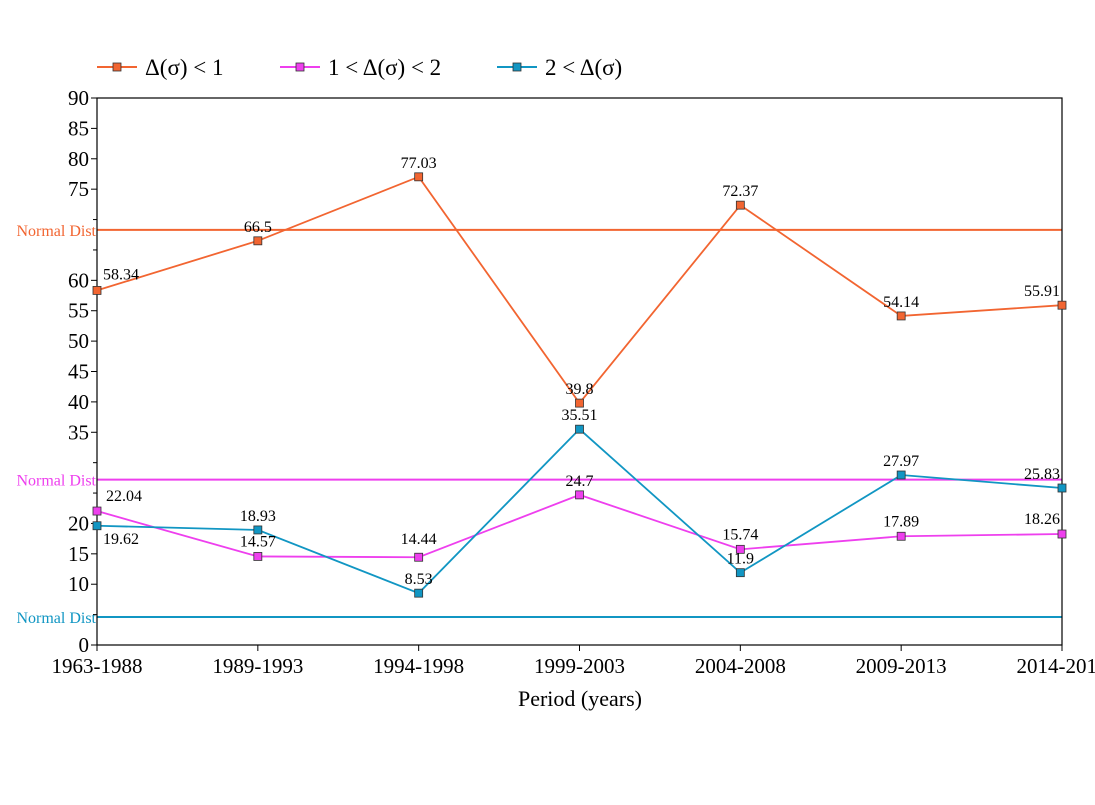 This screenshot has width=1095, height=805. Describe the element at coordinates (78, 402) in the screenshot. I see `y-tick-label: 40` at that location.